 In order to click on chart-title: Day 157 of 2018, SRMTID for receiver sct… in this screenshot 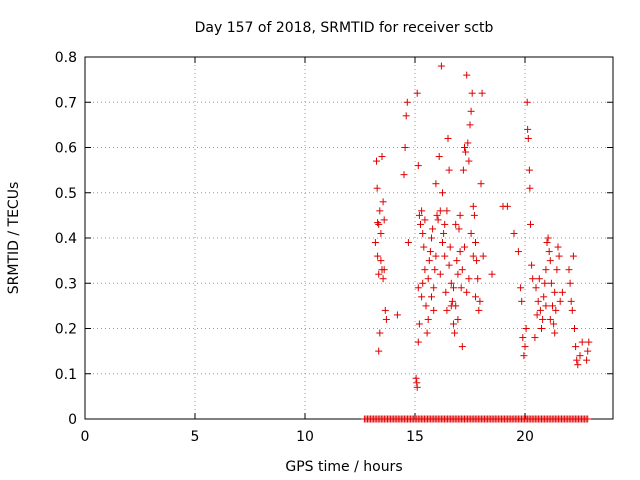, I will do `click(344, 28)`.